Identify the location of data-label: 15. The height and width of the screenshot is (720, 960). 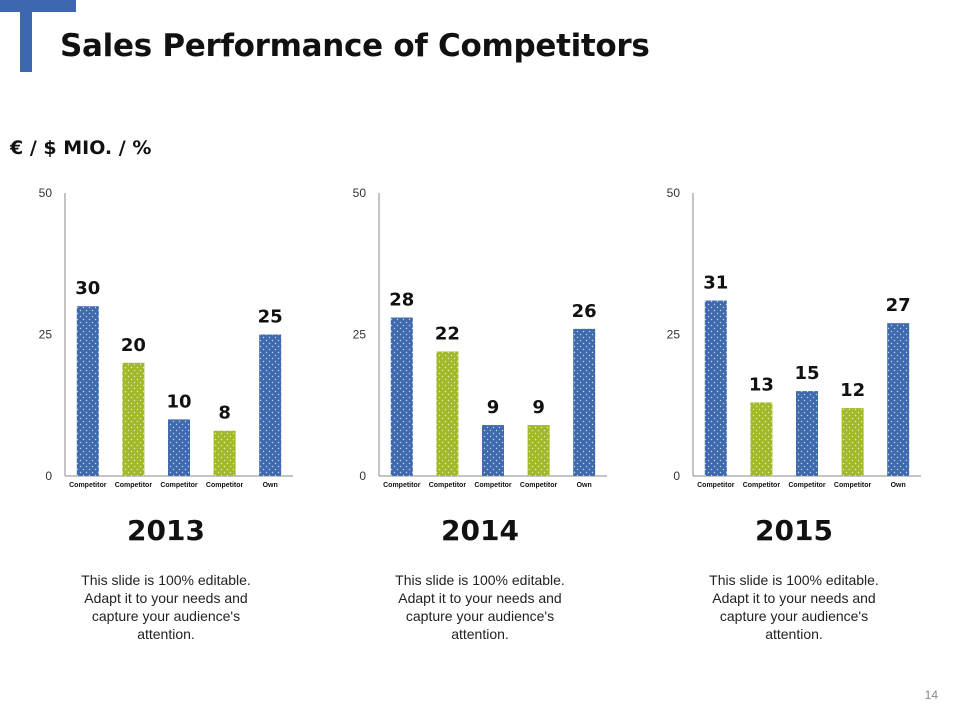
(806, 373).